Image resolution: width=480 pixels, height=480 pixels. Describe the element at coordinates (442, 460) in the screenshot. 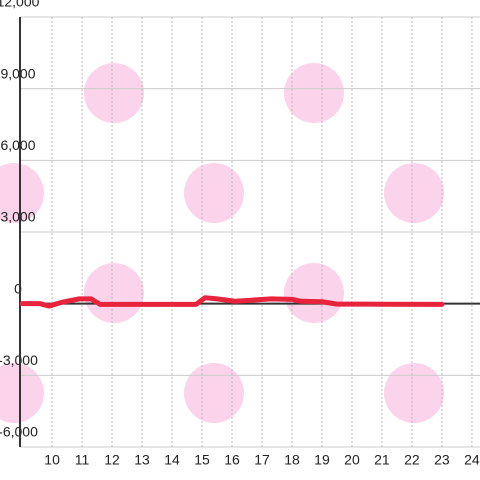

I see `x-tick-label: 23` at that location.